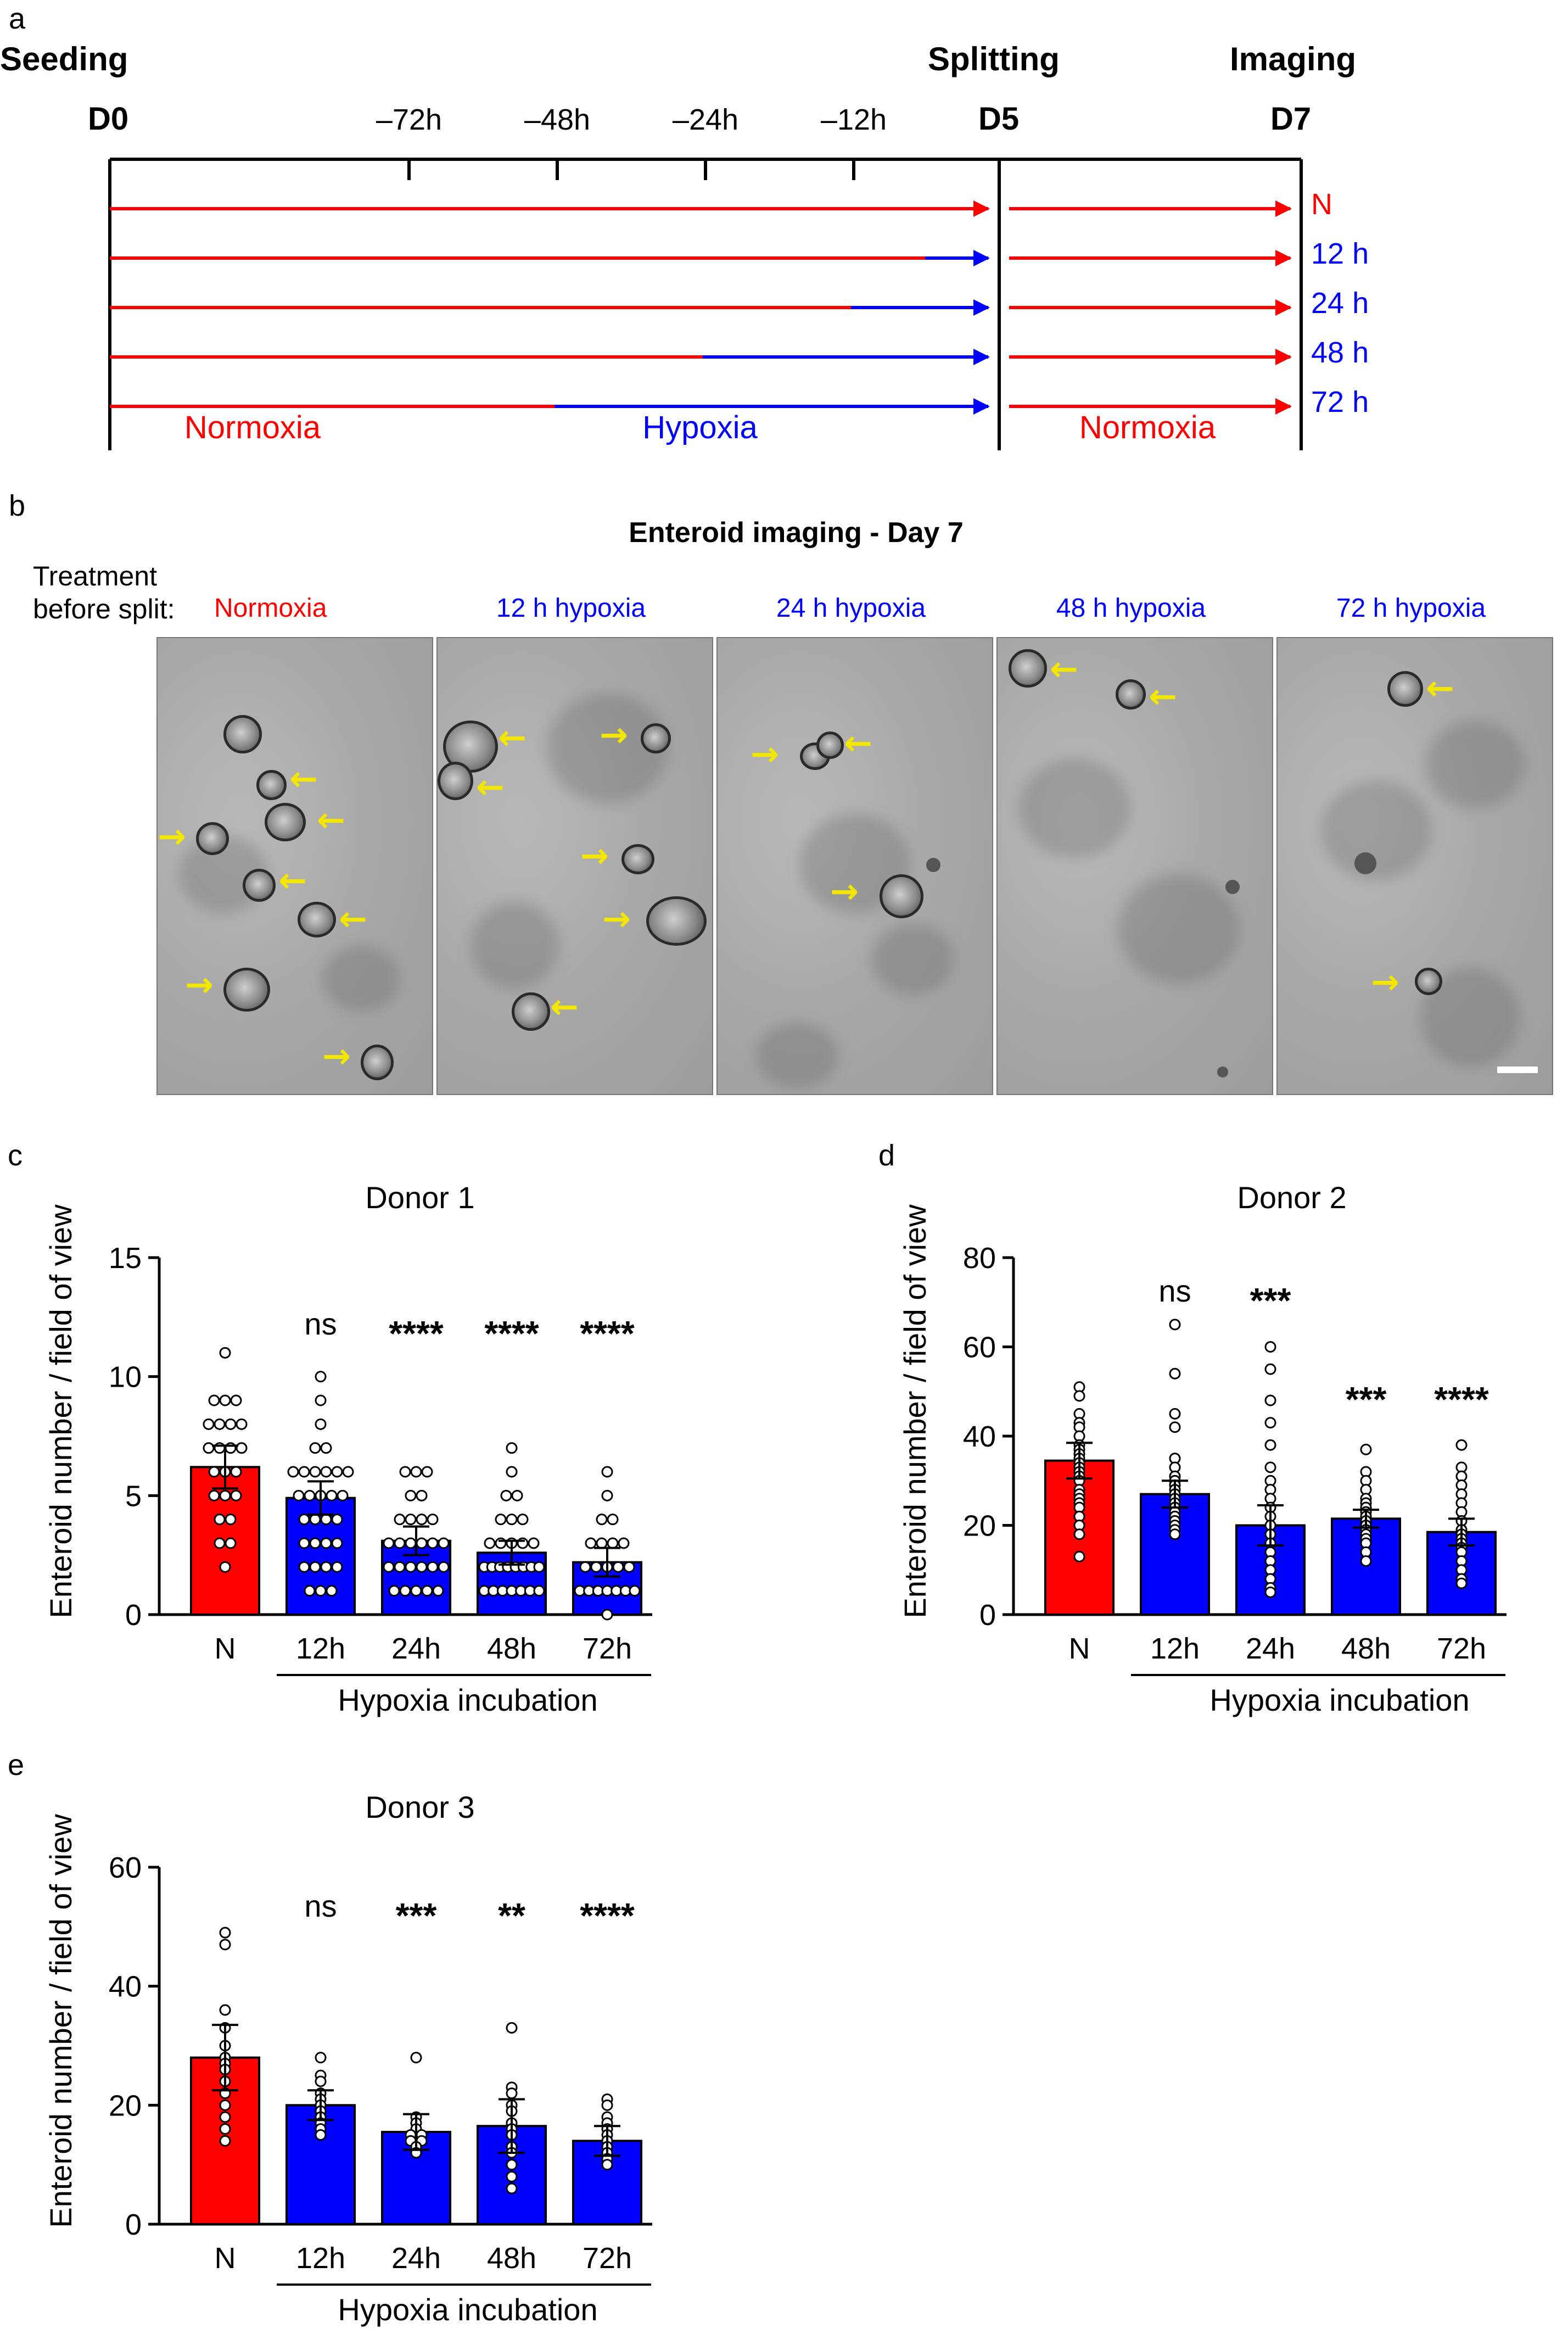 The width and height of the screenshot is (1568, 2345). Describe the element at coordinates (796, 533) in the screenshot. I see `imaging-title: Enteroid imaging - Day 7` at that location.